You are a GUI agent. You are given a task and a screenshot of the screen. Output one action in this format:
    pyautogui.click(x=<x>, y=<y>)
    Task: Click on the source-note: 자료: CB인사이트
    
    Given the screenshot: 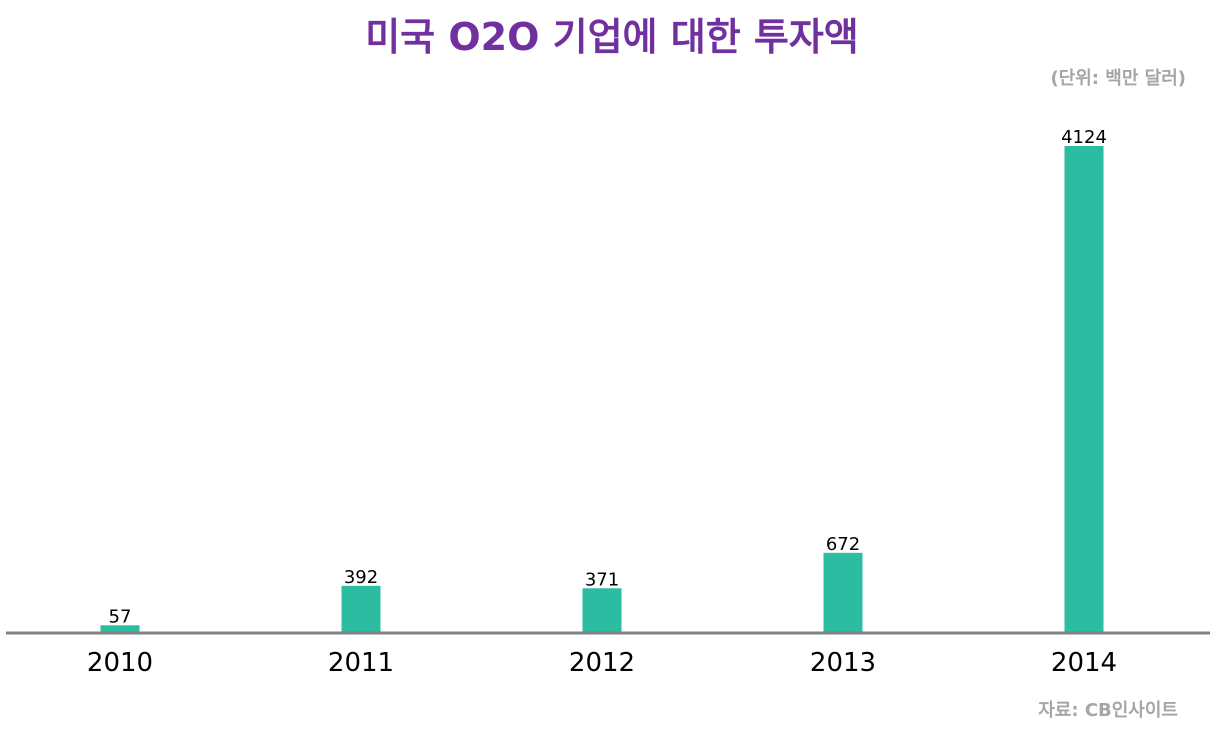 What is the action you would take?
    pyautogui.click(x=1108, y=710)
    